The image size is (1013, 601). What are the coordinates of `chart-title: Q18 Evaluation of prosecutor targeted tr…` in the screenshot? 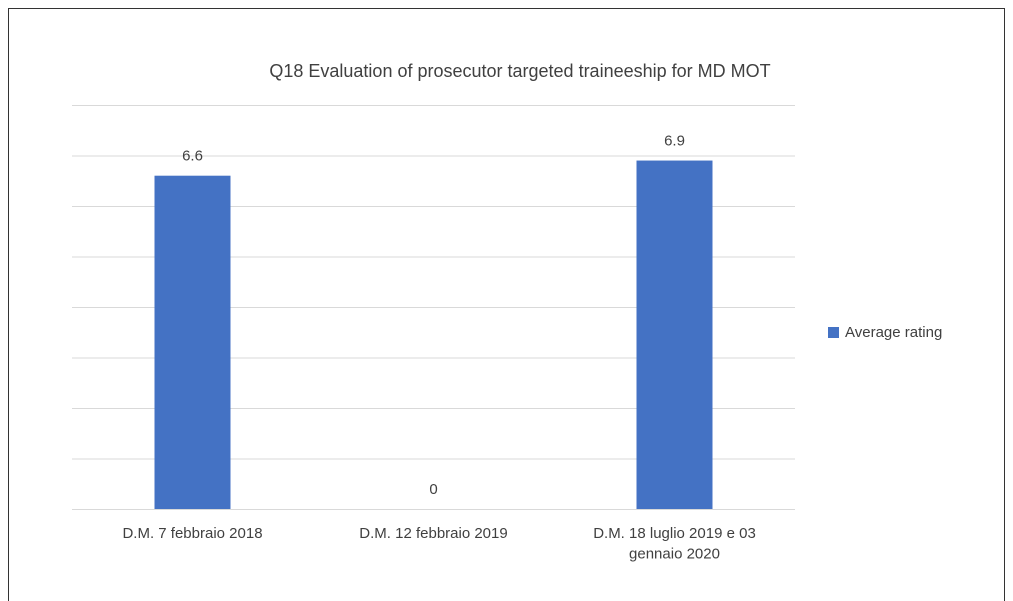 It's located at (519, 71).